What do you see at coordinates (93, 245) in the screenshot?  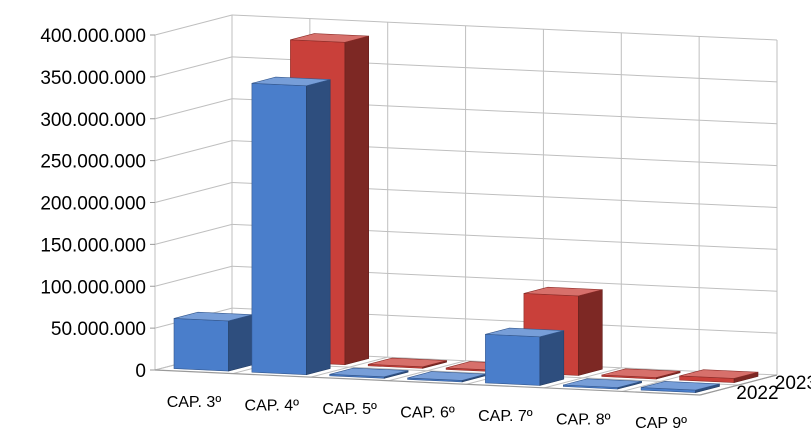 I see `y-tick-label: 150.000.000` at bounding box center [93, 245].